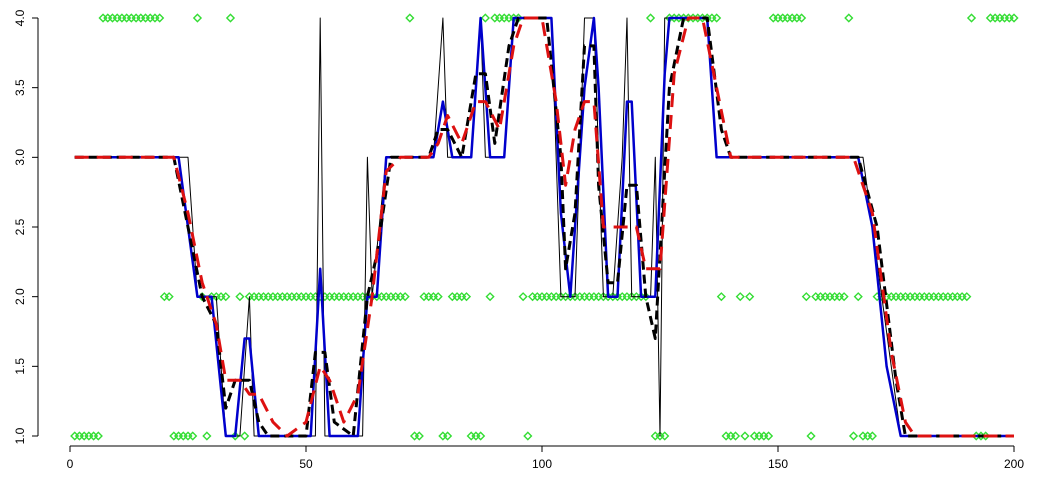 The width and height of the screenshot is (1039, 487). What do you see at coordinates (20, 87) in the screenshot?
I see `y-tick-label: 3.5` at bounding box center [20, 87].